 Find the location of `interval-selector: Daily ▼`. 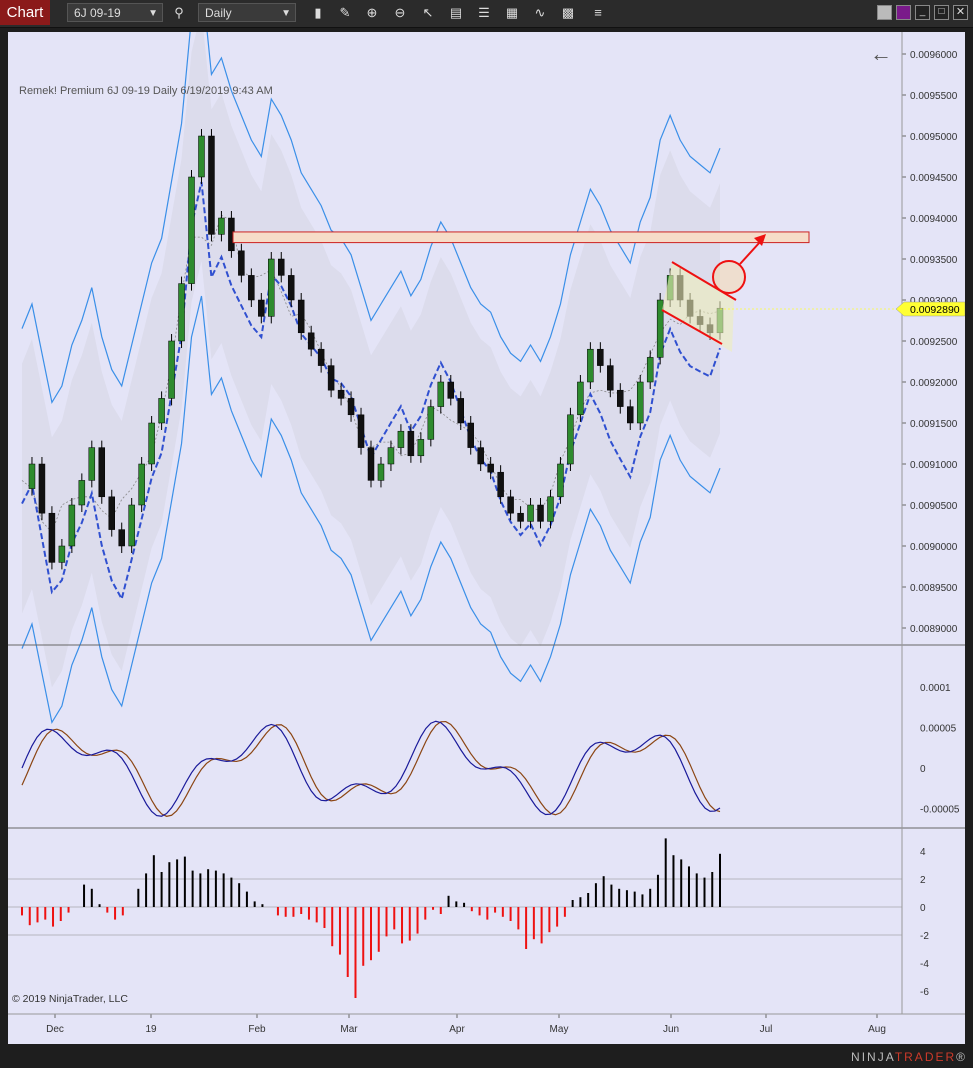

interval-selector: Daily ▼ is located at coordinates (247, 12).